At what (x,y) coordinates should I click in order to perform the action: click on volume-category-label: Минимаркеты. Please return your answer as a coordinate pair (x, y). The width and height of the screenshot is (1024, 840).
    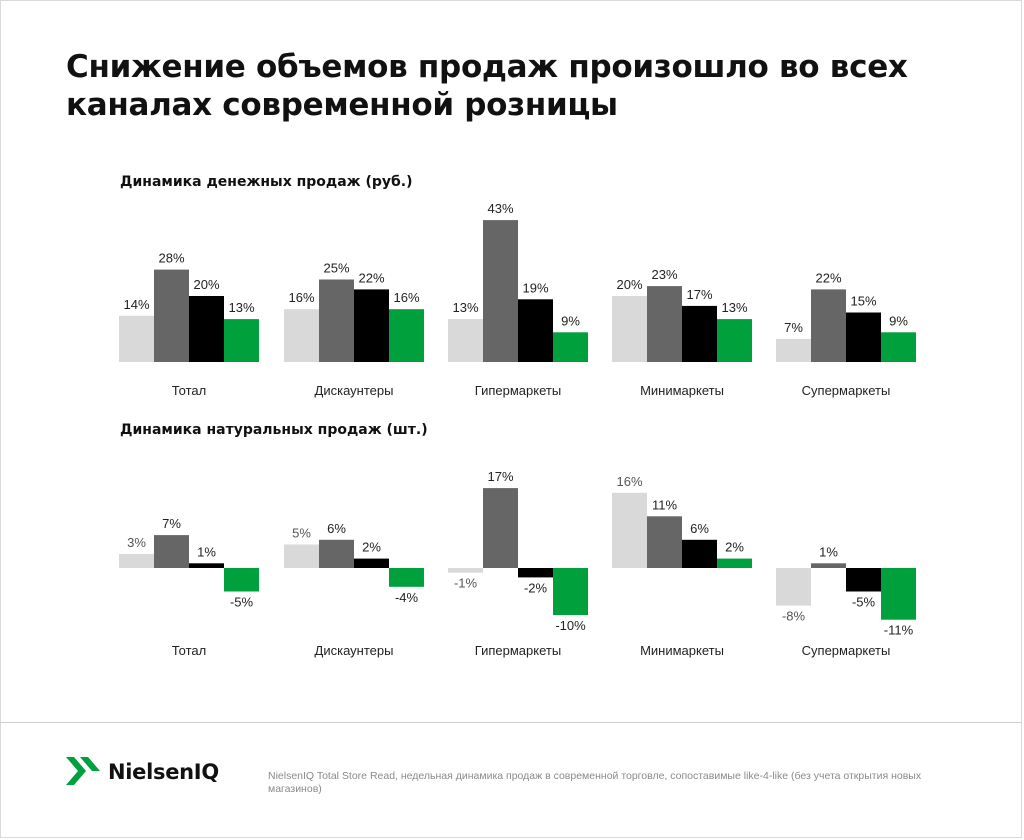
    Looking at the image, I should click on (682, 650).